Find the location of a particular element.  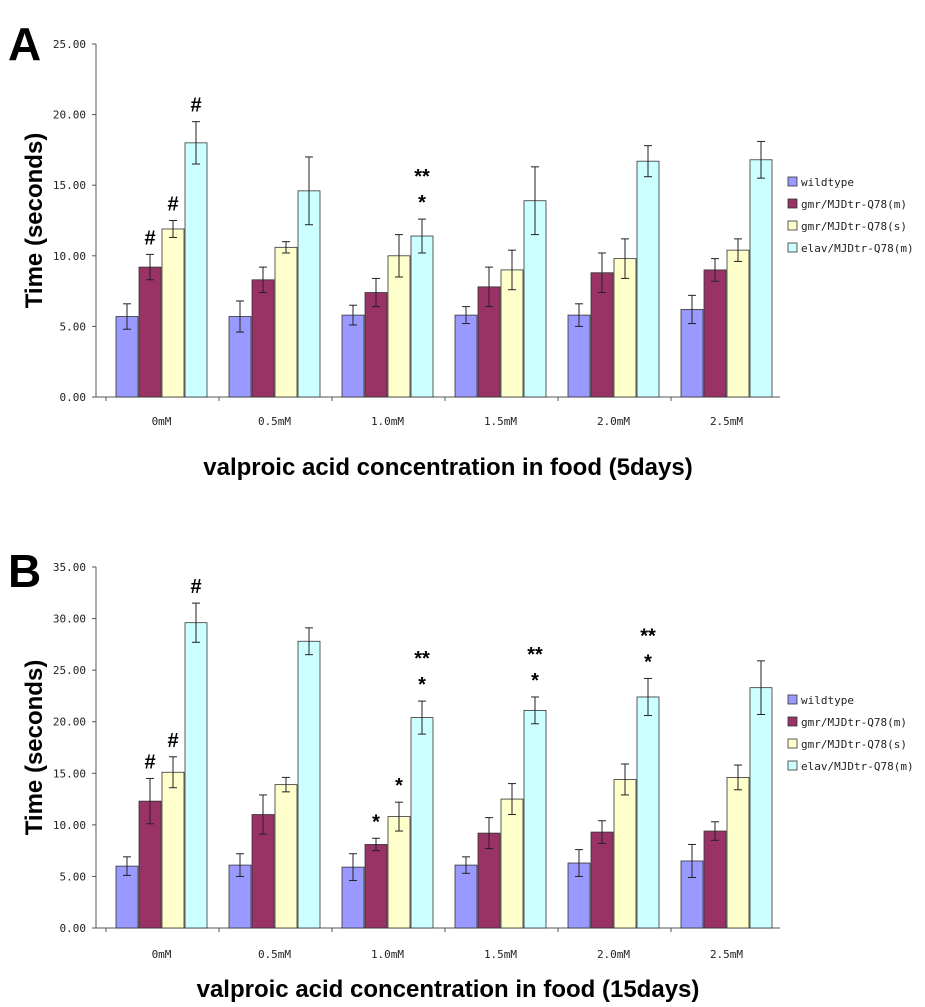

y-tick-label: 35.00 is located at coordinates (69, 567).